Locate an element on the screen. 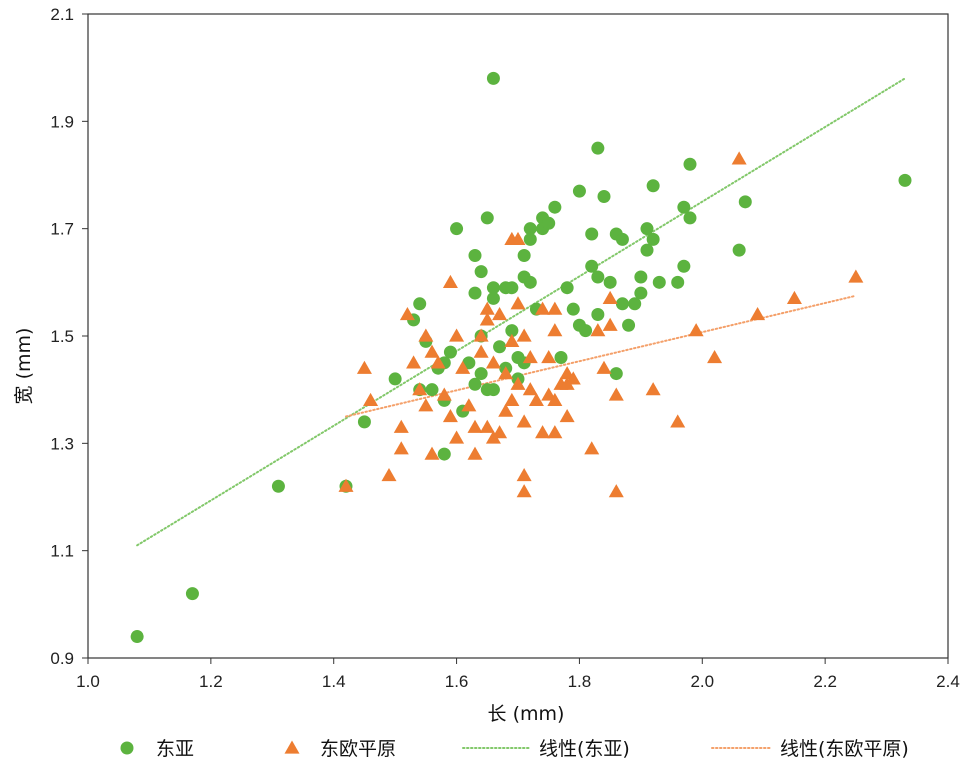 The width and height of the screenshot is (976, 769). legend-label: 东欧平原 is located at coordinates (358, 749).